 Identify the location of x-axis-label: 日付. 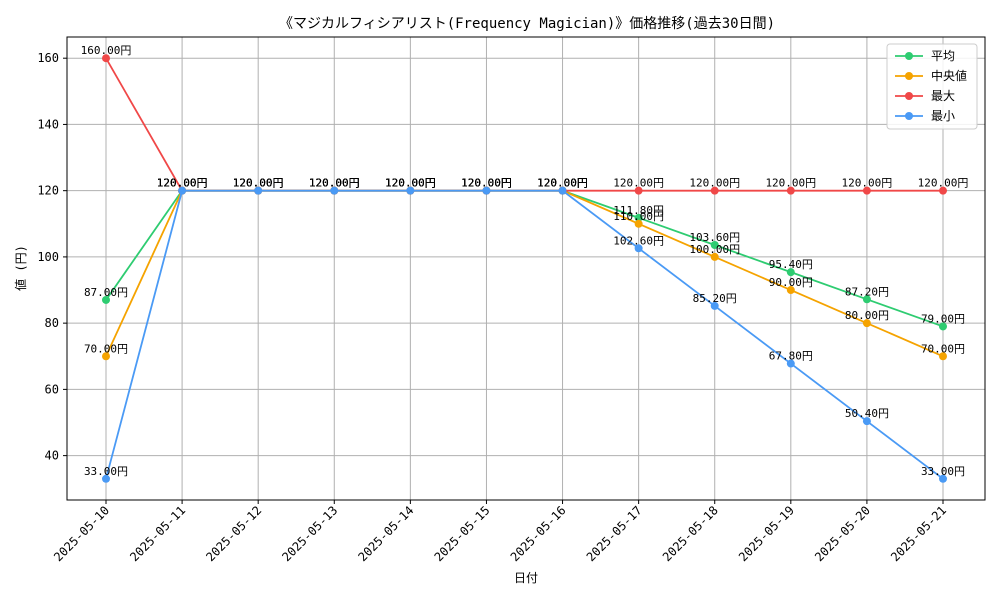
(526, 578).